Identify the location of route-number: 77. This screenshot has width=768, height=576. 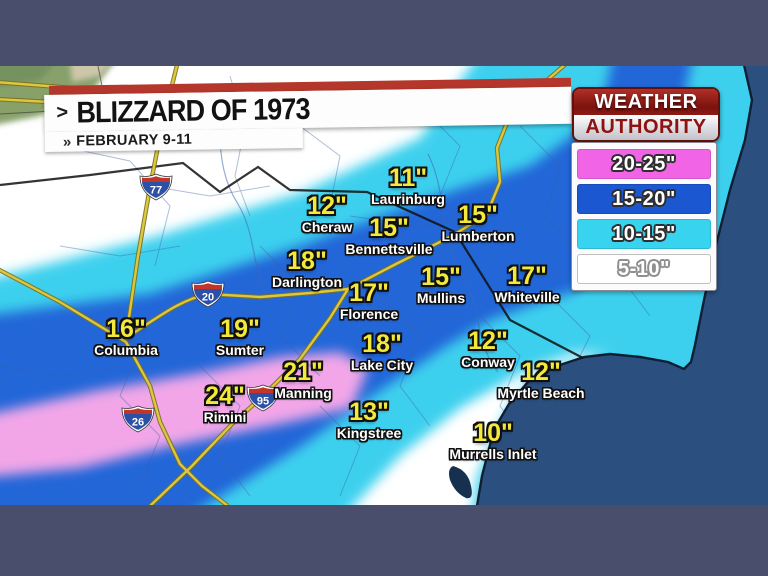
(156, 191).